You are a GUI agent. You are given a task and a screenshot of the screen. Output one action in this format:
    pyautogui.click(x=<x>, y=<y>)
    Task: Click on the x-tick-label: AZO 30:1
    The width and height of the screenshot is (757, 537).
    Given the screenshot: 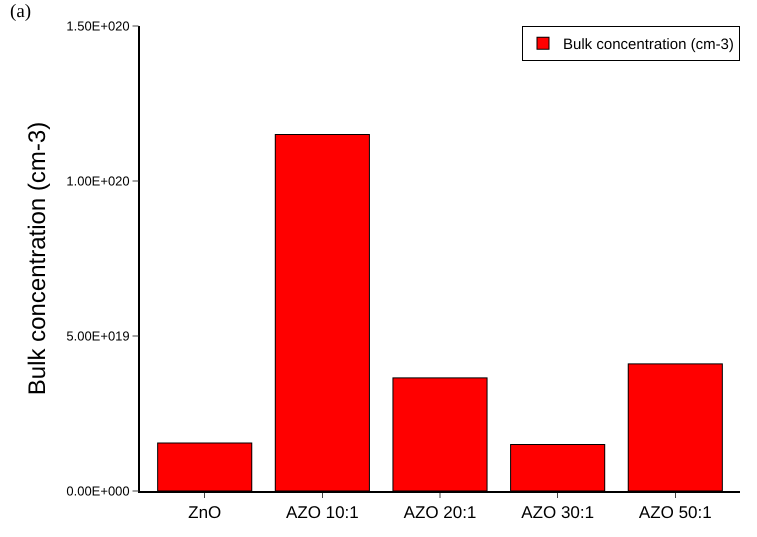 What is the action you would take?
    pyautogui.click(x=557, y=512)
    